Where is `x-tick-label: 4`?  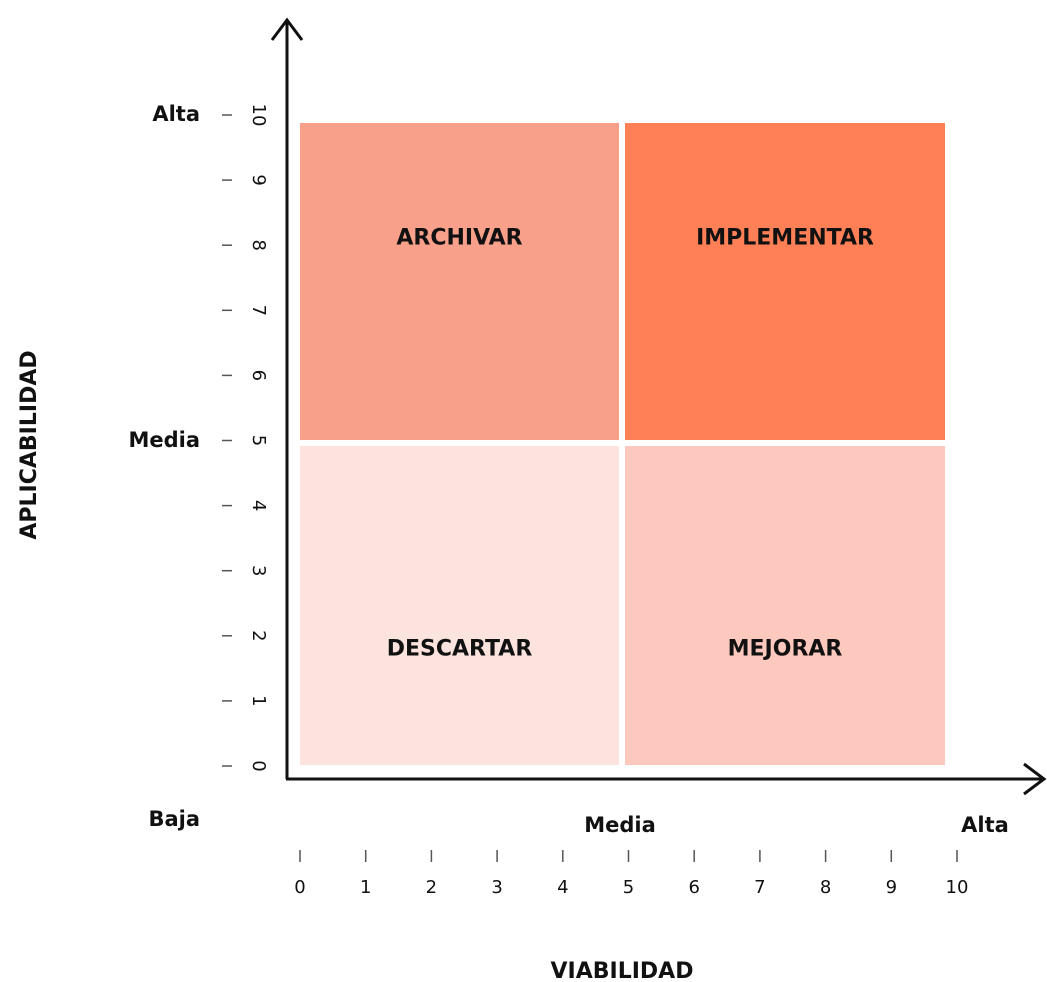 x-tick-label: 4 is located at coordinates (562, 887).